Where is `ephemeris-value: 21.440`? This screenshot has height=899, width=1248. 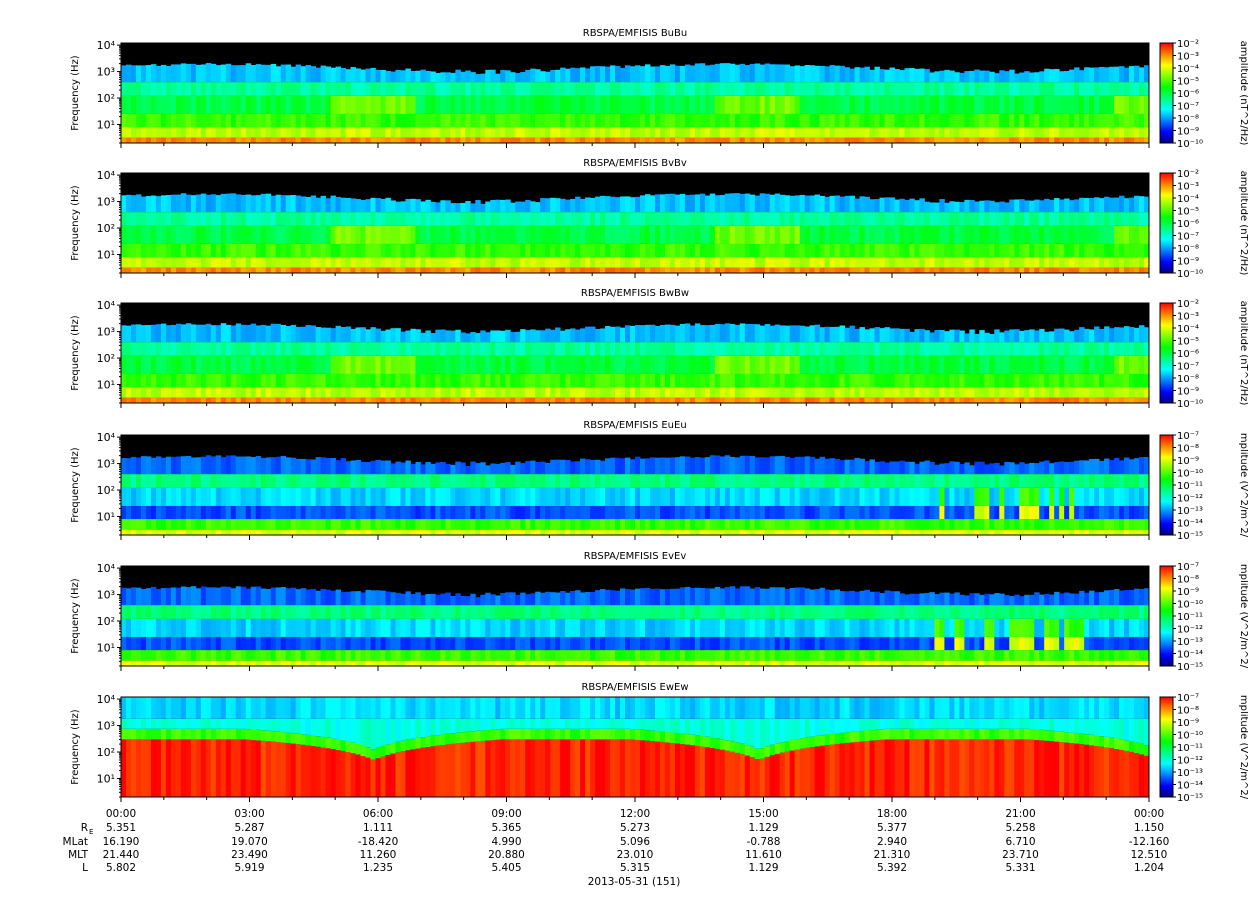 ephemeris-value: 21.440 is located at coordinates (121, 855).